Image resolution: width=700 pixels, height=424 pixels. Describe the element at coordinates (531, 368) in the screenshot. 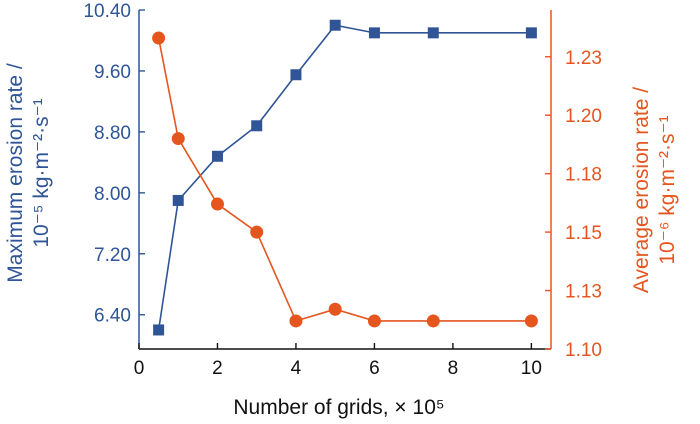

I see `x-tick-label: 10` at that location.